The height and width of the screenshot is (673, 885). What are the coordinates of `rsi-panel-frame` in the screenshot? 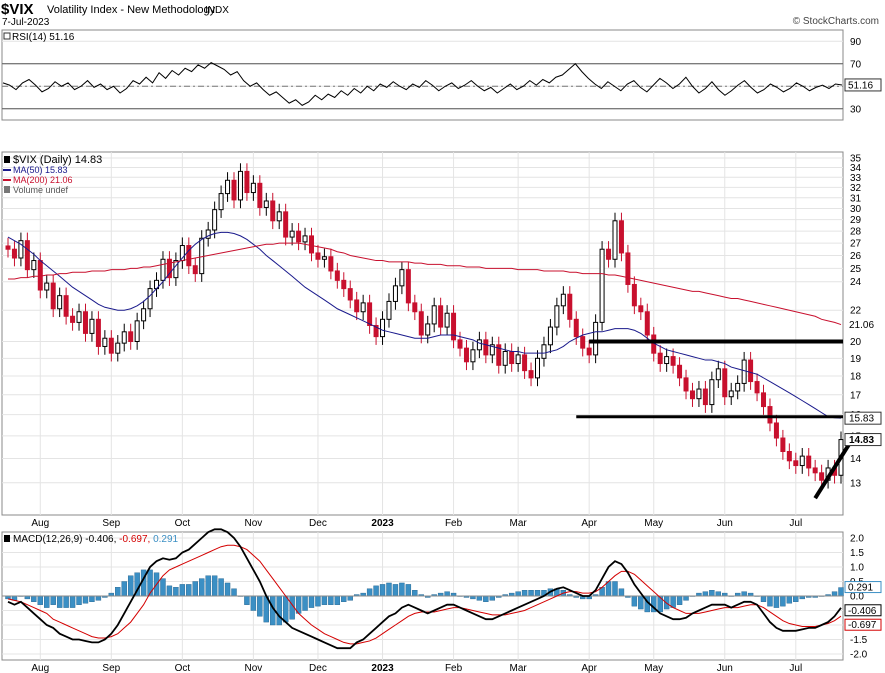 It's located at (422, 75).